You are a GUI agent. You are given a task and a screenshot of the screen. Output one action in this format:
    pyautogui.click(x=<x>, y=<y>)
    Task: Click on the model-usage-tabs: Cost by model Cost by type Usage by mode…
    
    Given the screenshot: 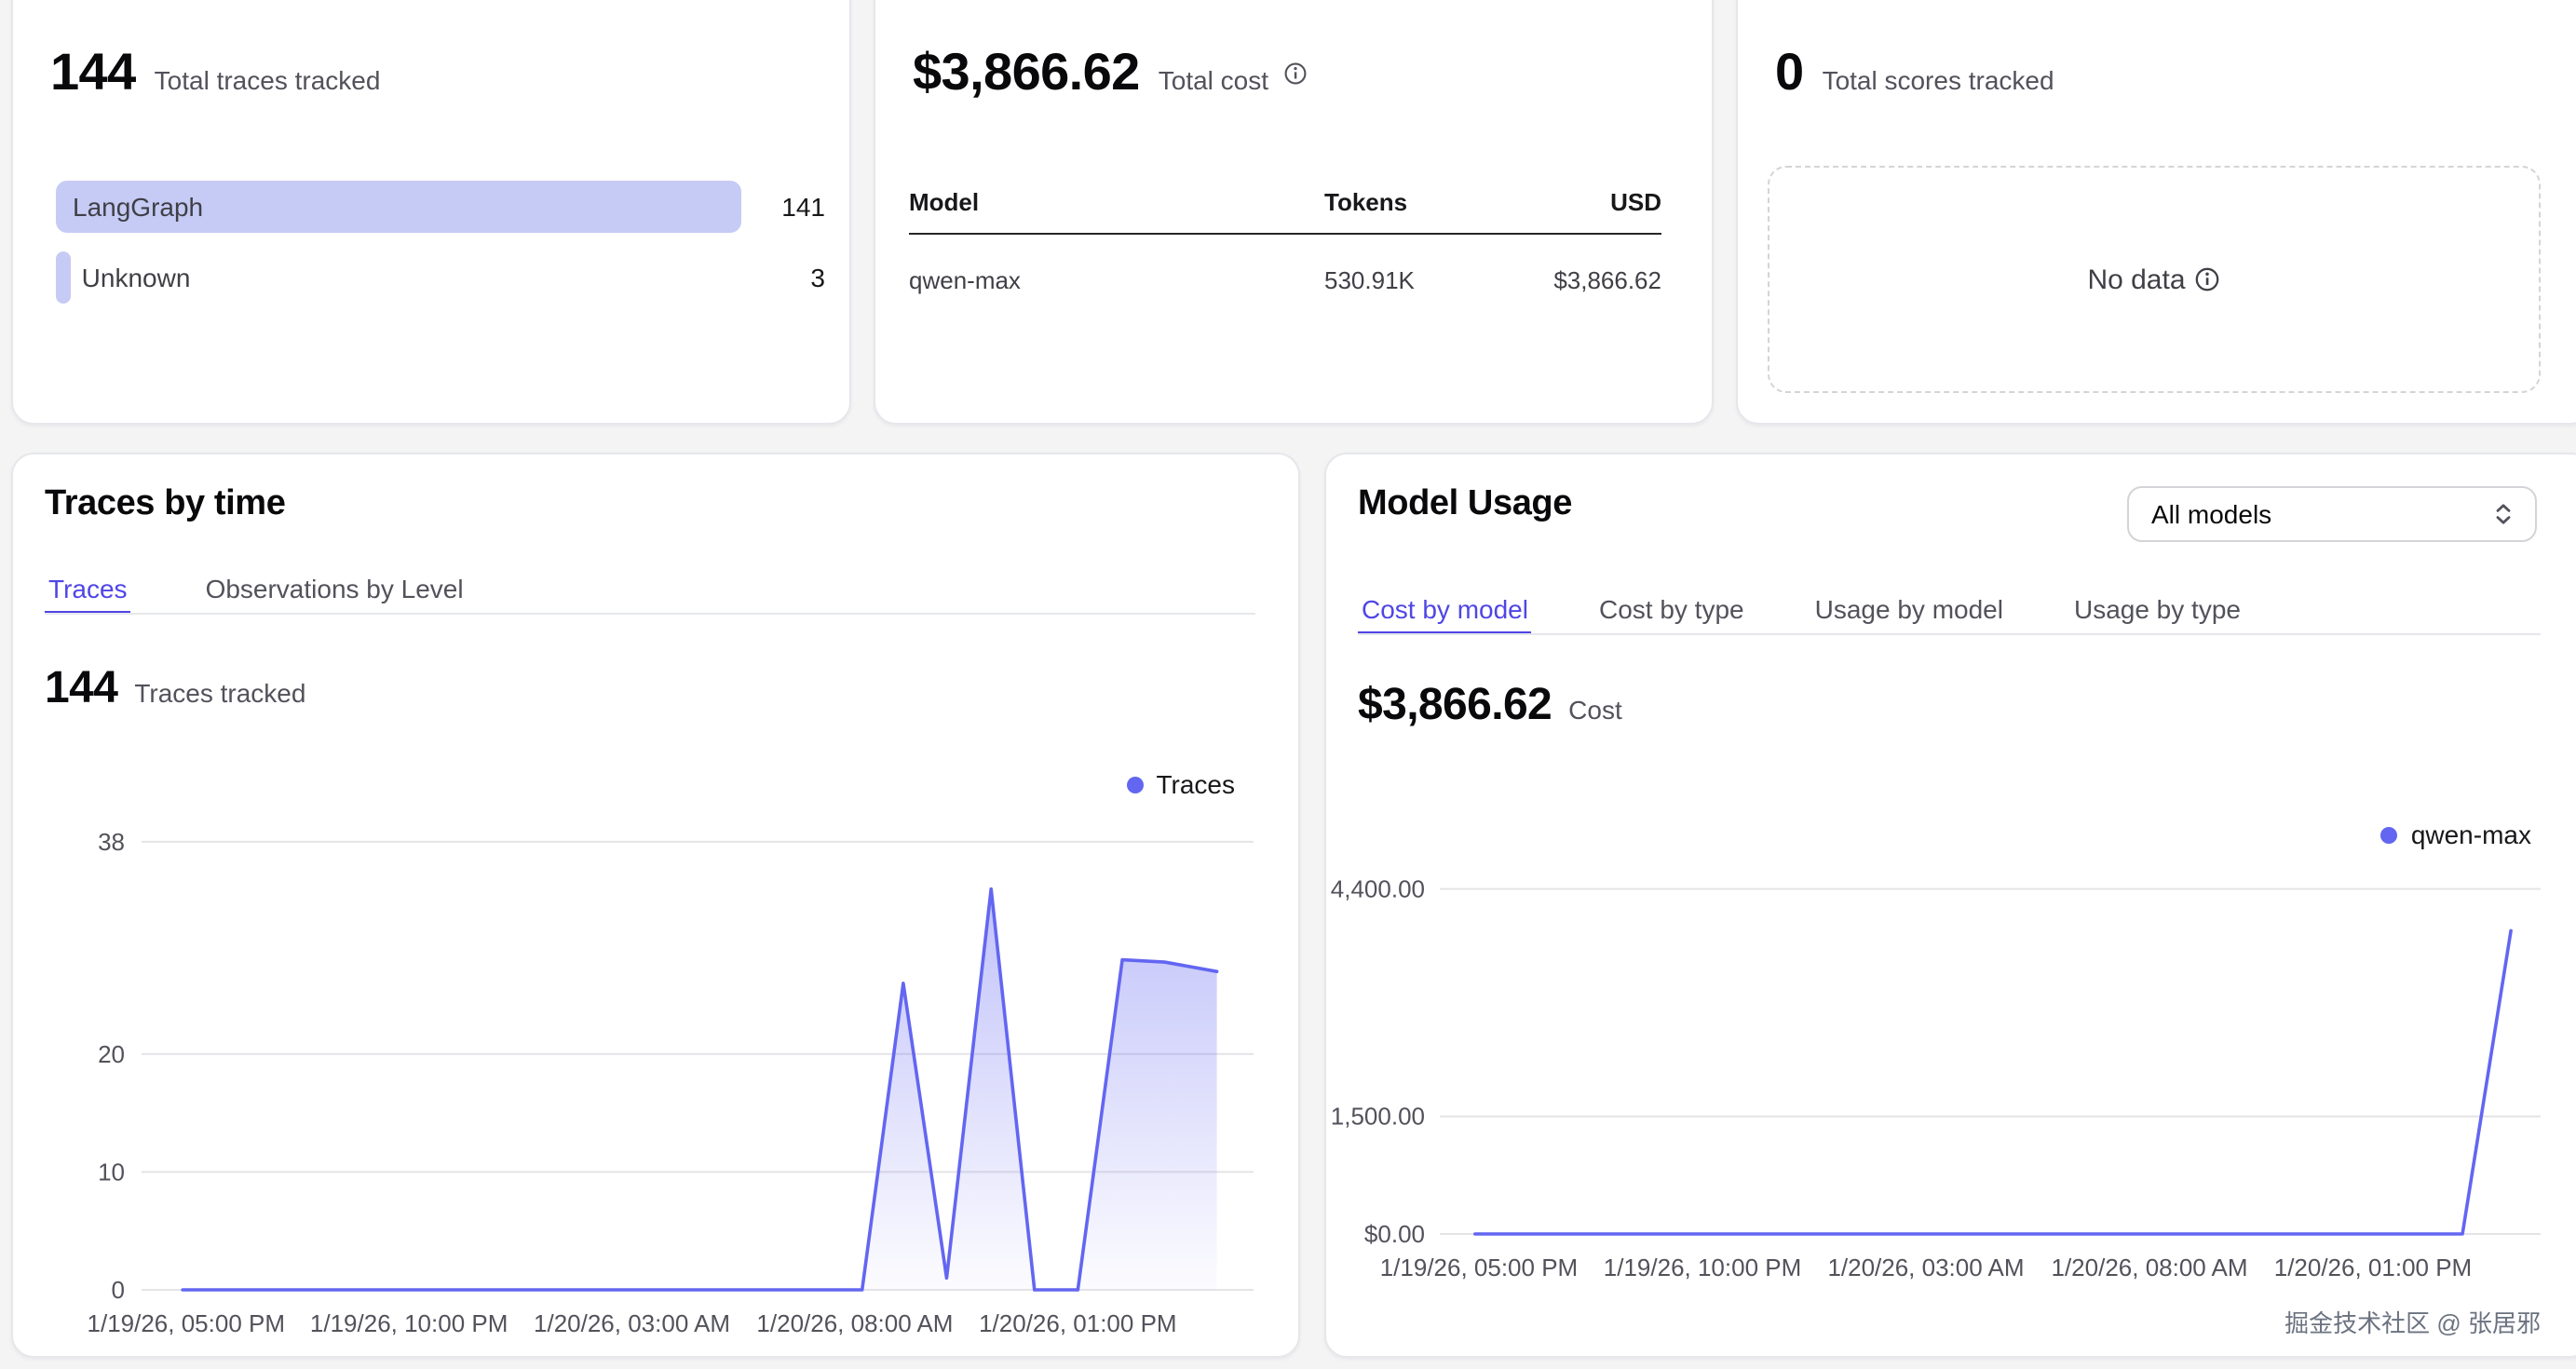 What is the action you would take?
    pyautogui.click(x=1801, y=614)
    